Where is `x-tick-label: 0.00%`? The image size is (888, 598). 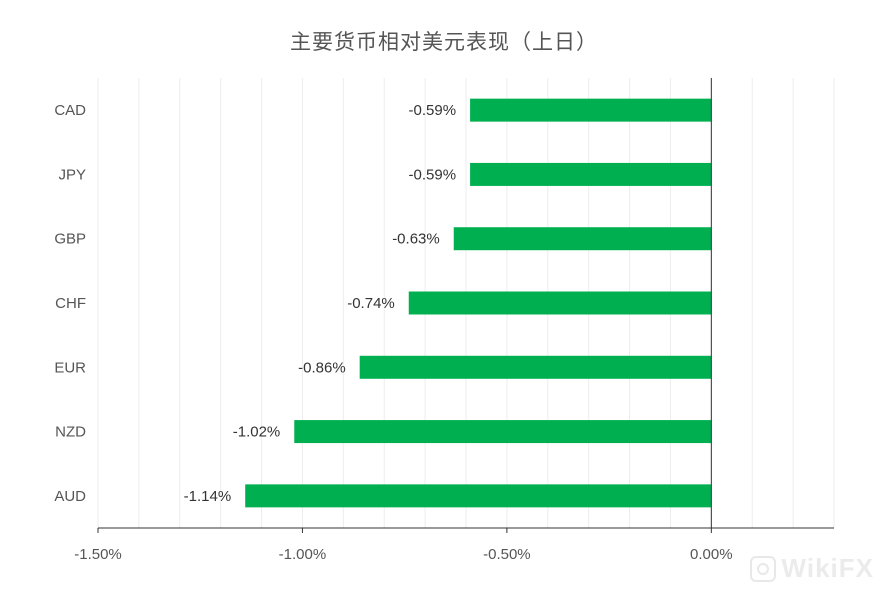 x-tick-label: 0.00% is located at coordinates (711, 554).